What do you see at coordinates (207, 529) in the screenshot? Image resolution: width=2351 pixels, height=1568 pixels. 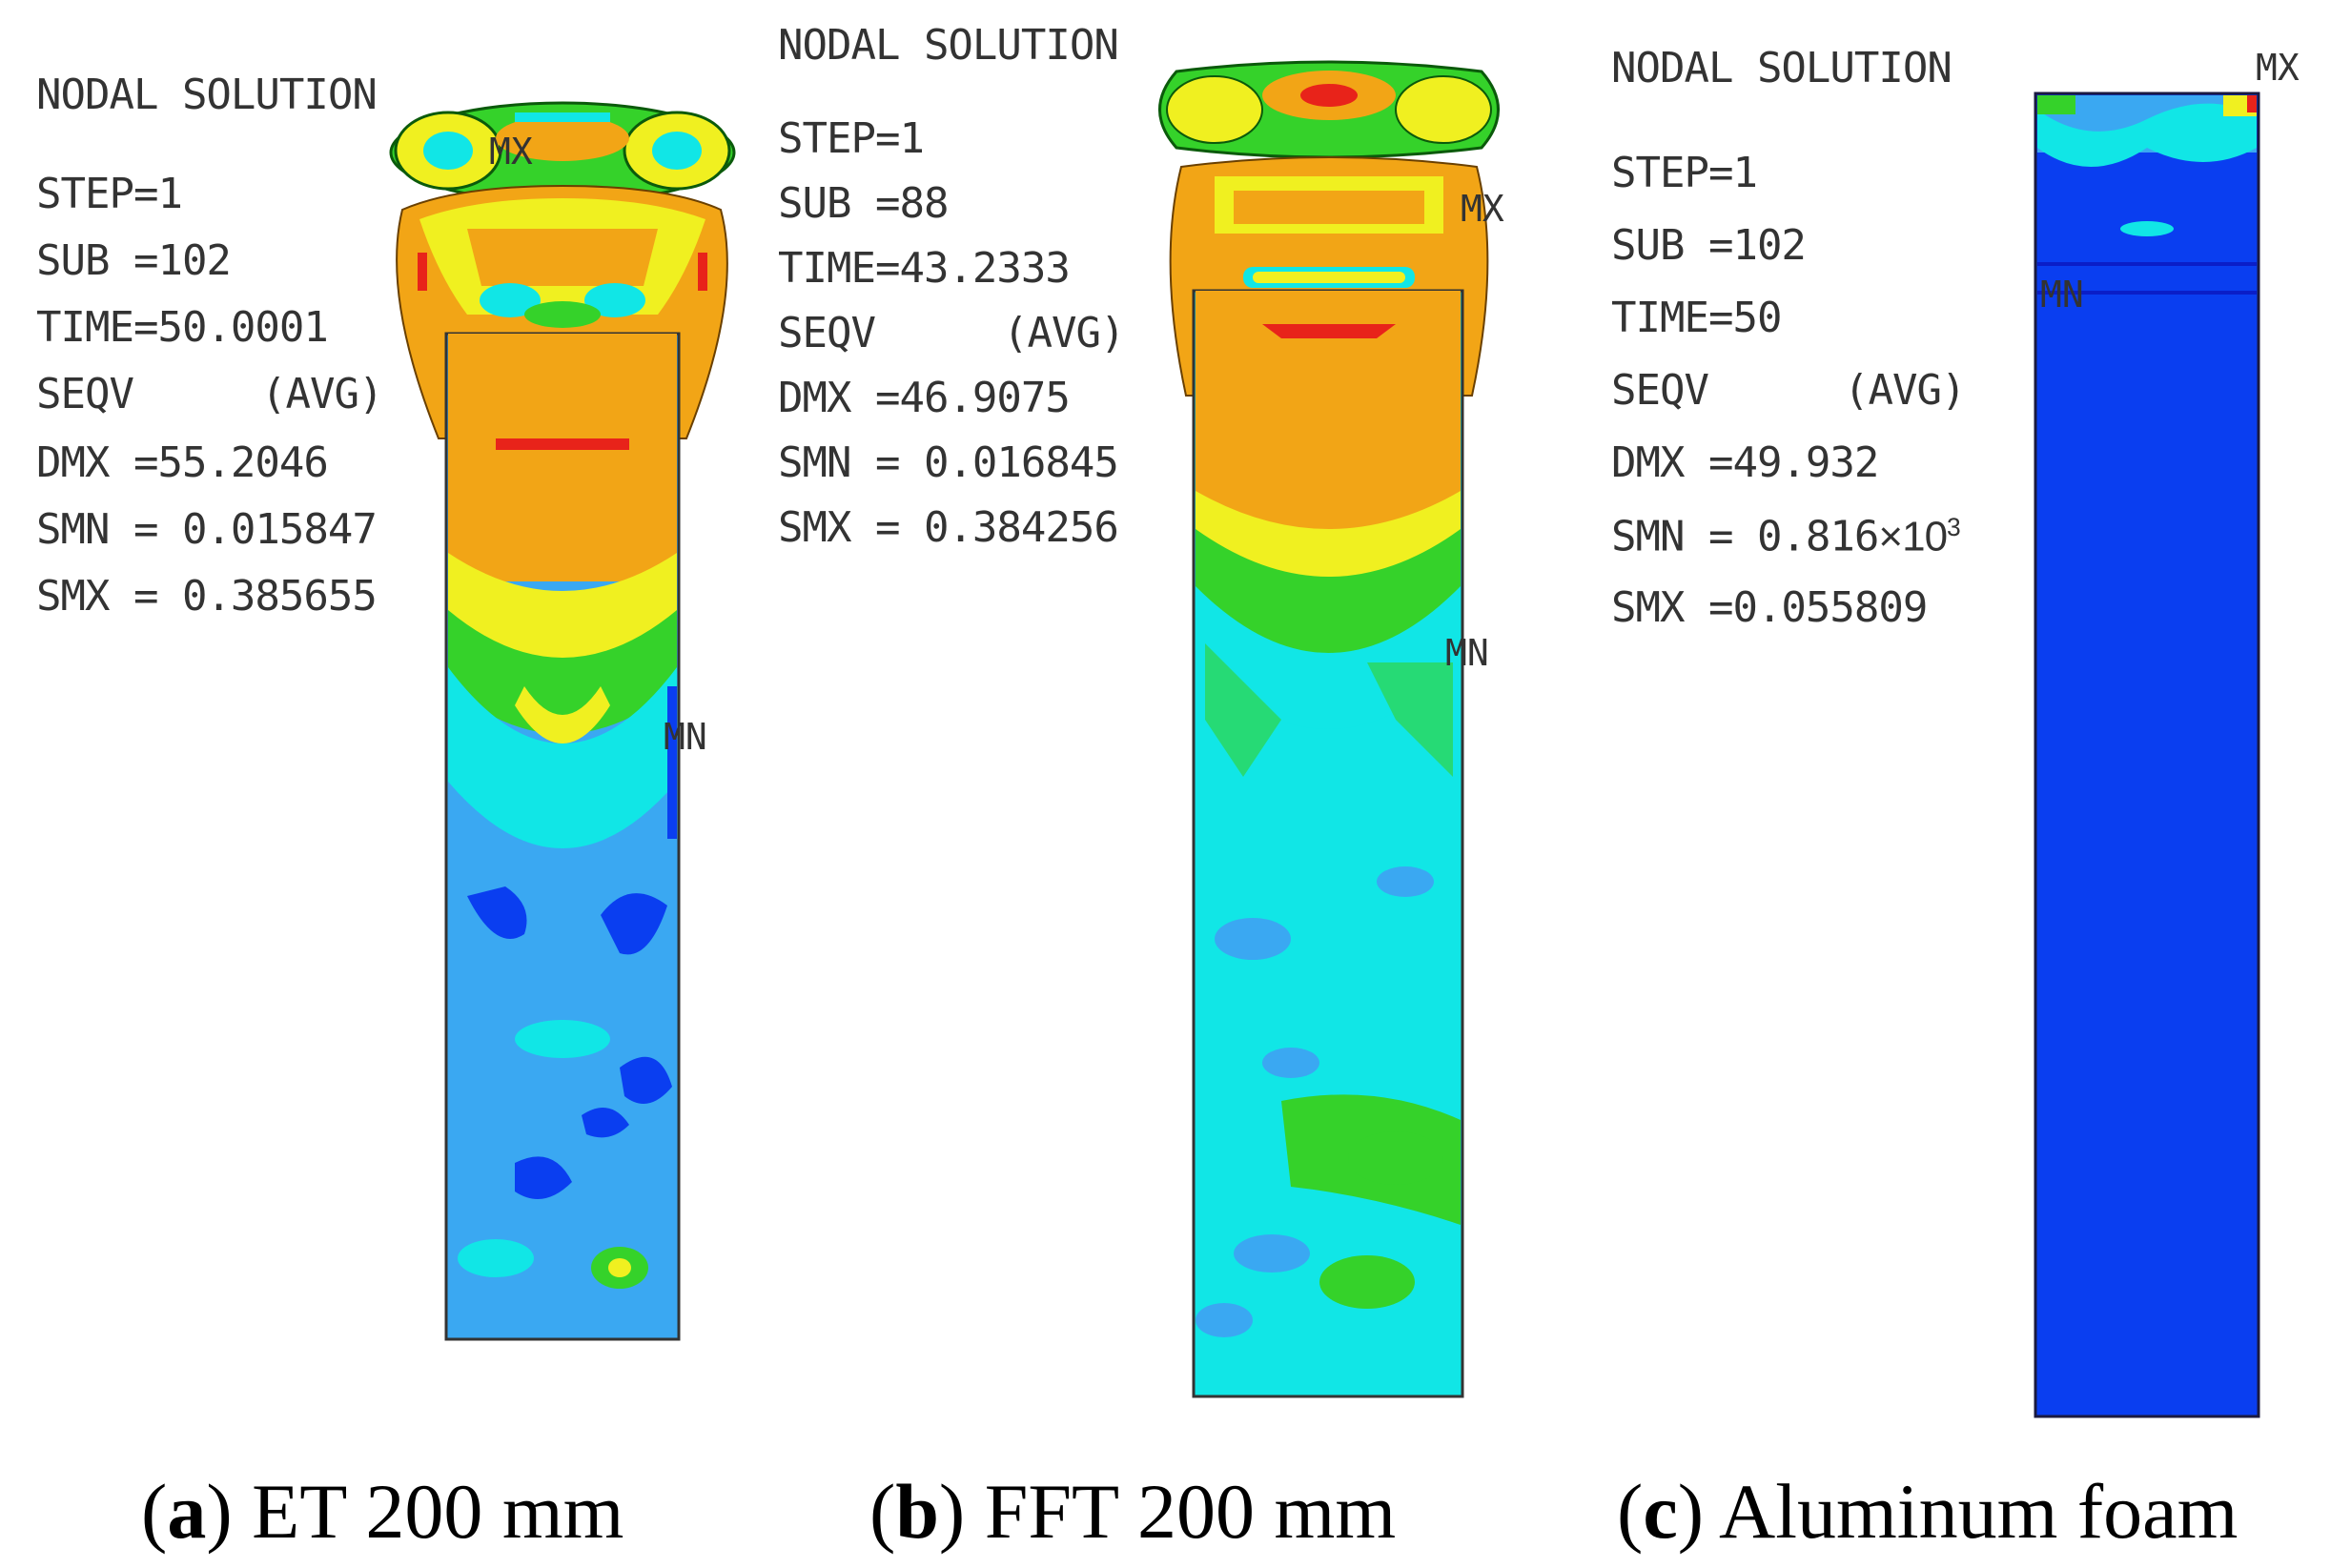 I see `smn-value: SMN = 0.015847` at bounding box center [207, 529].